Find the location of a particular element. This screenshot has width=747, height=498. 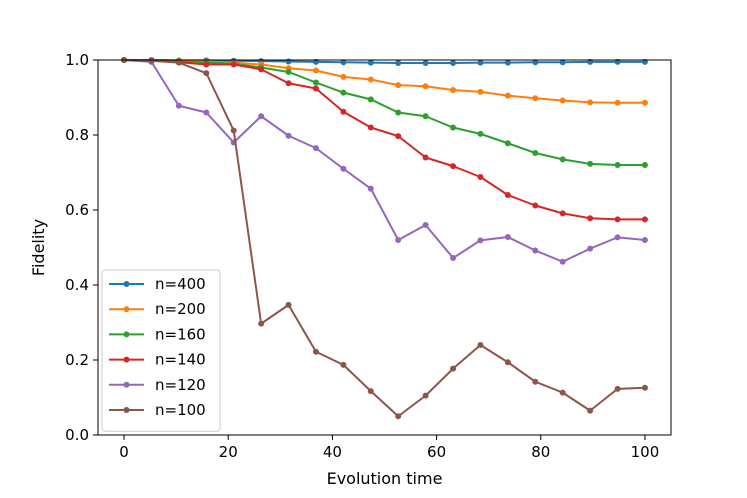

x-tick-label: 20 is located at coordinates (228, 452).